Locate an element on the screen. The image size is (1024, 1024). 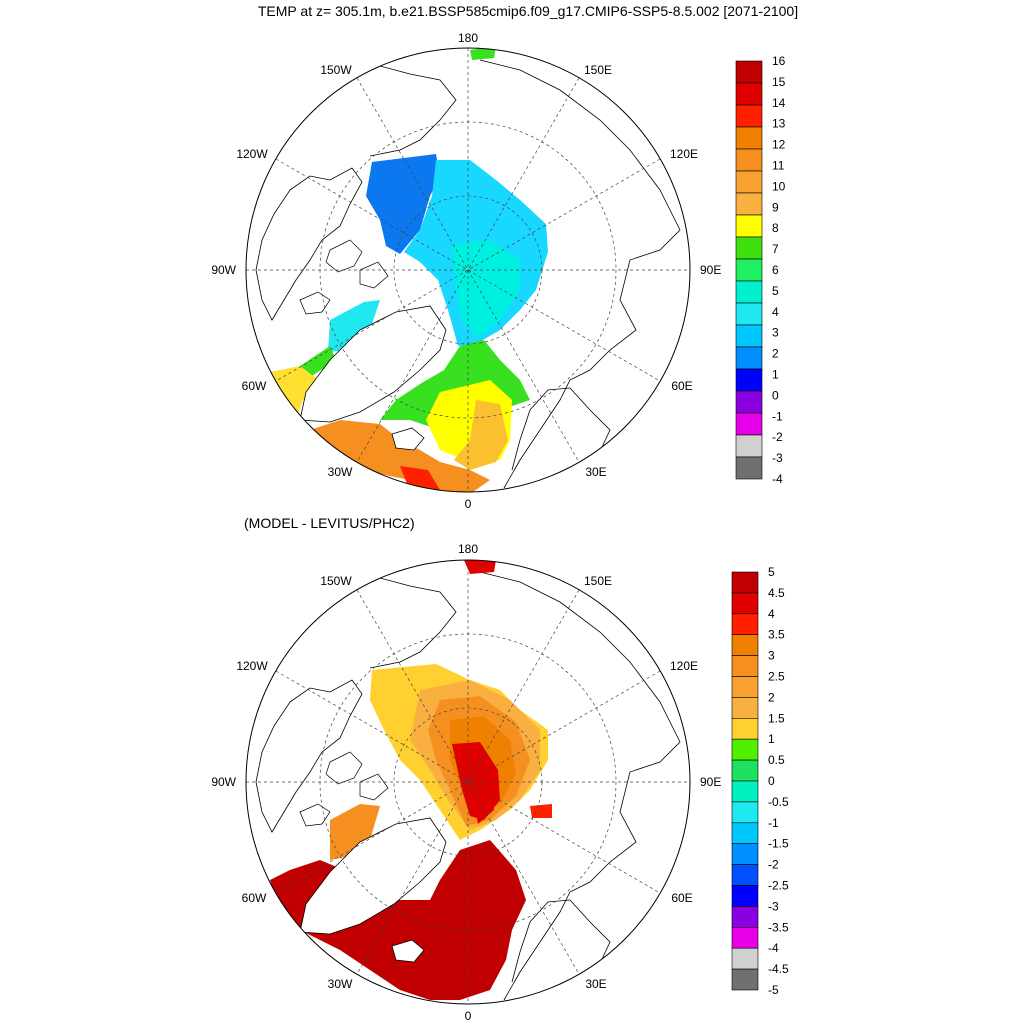
top-field-cold-blue is located at coordinates (403, 204).